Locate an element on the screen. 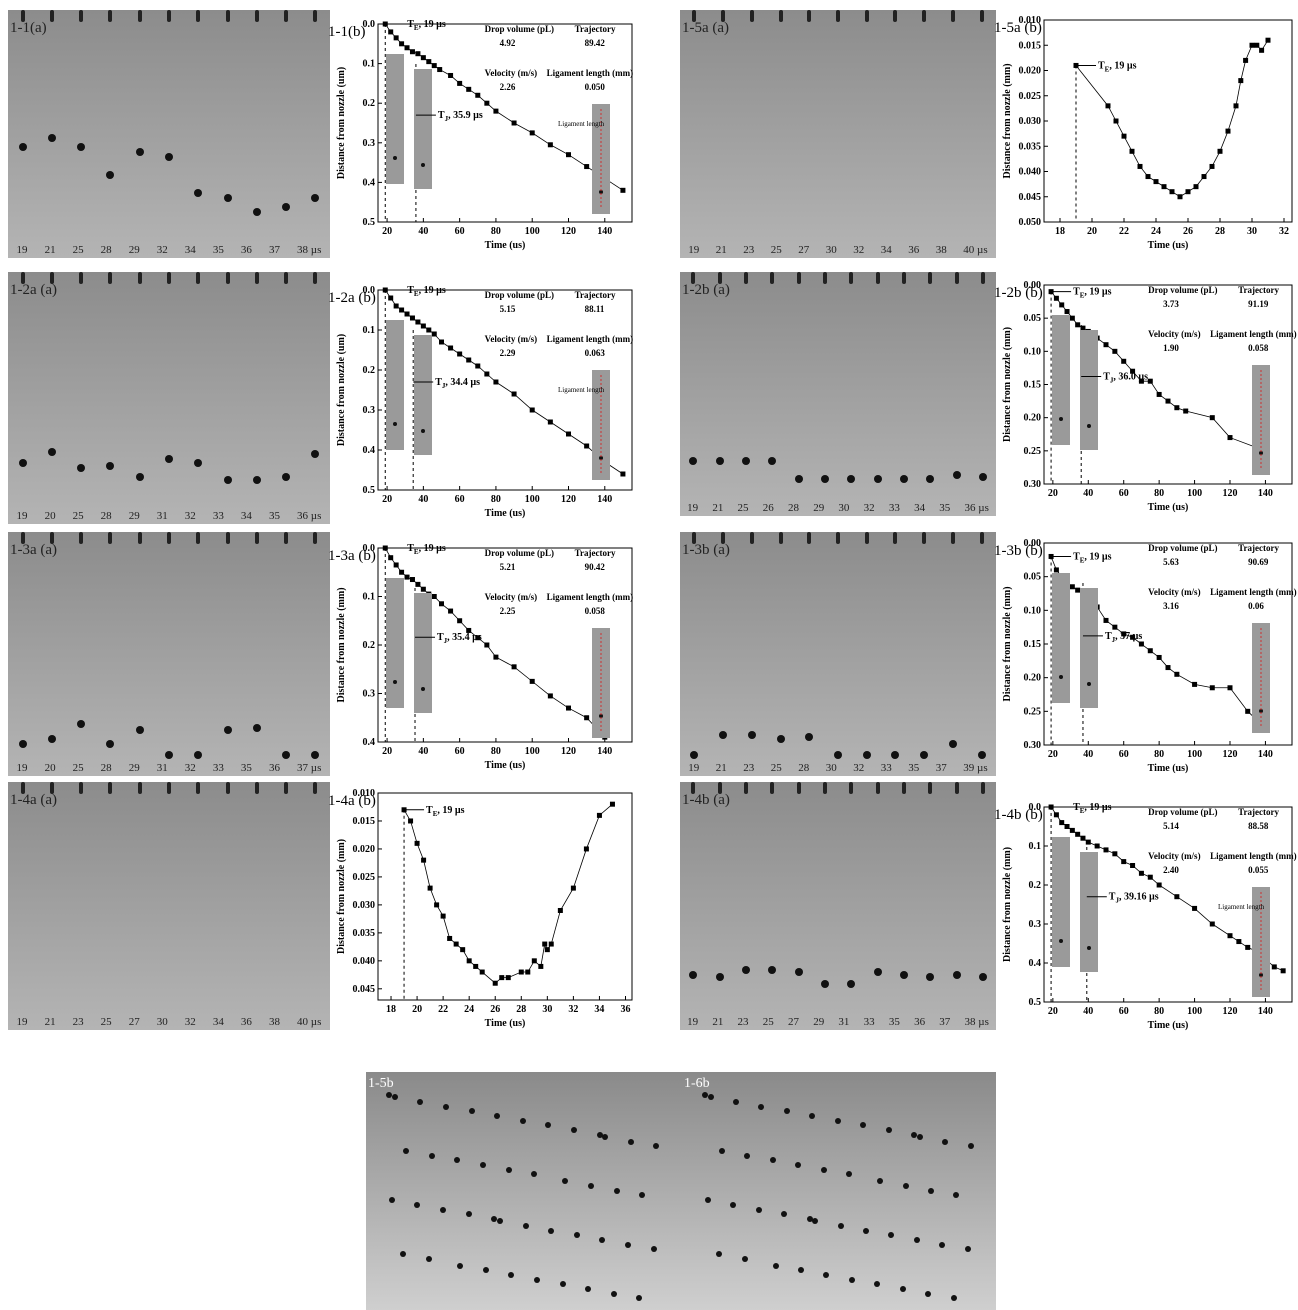 The width and height of the screenshot is (1298, 1310). x-tick-label: 80 is located at coordinates (1159, 493).